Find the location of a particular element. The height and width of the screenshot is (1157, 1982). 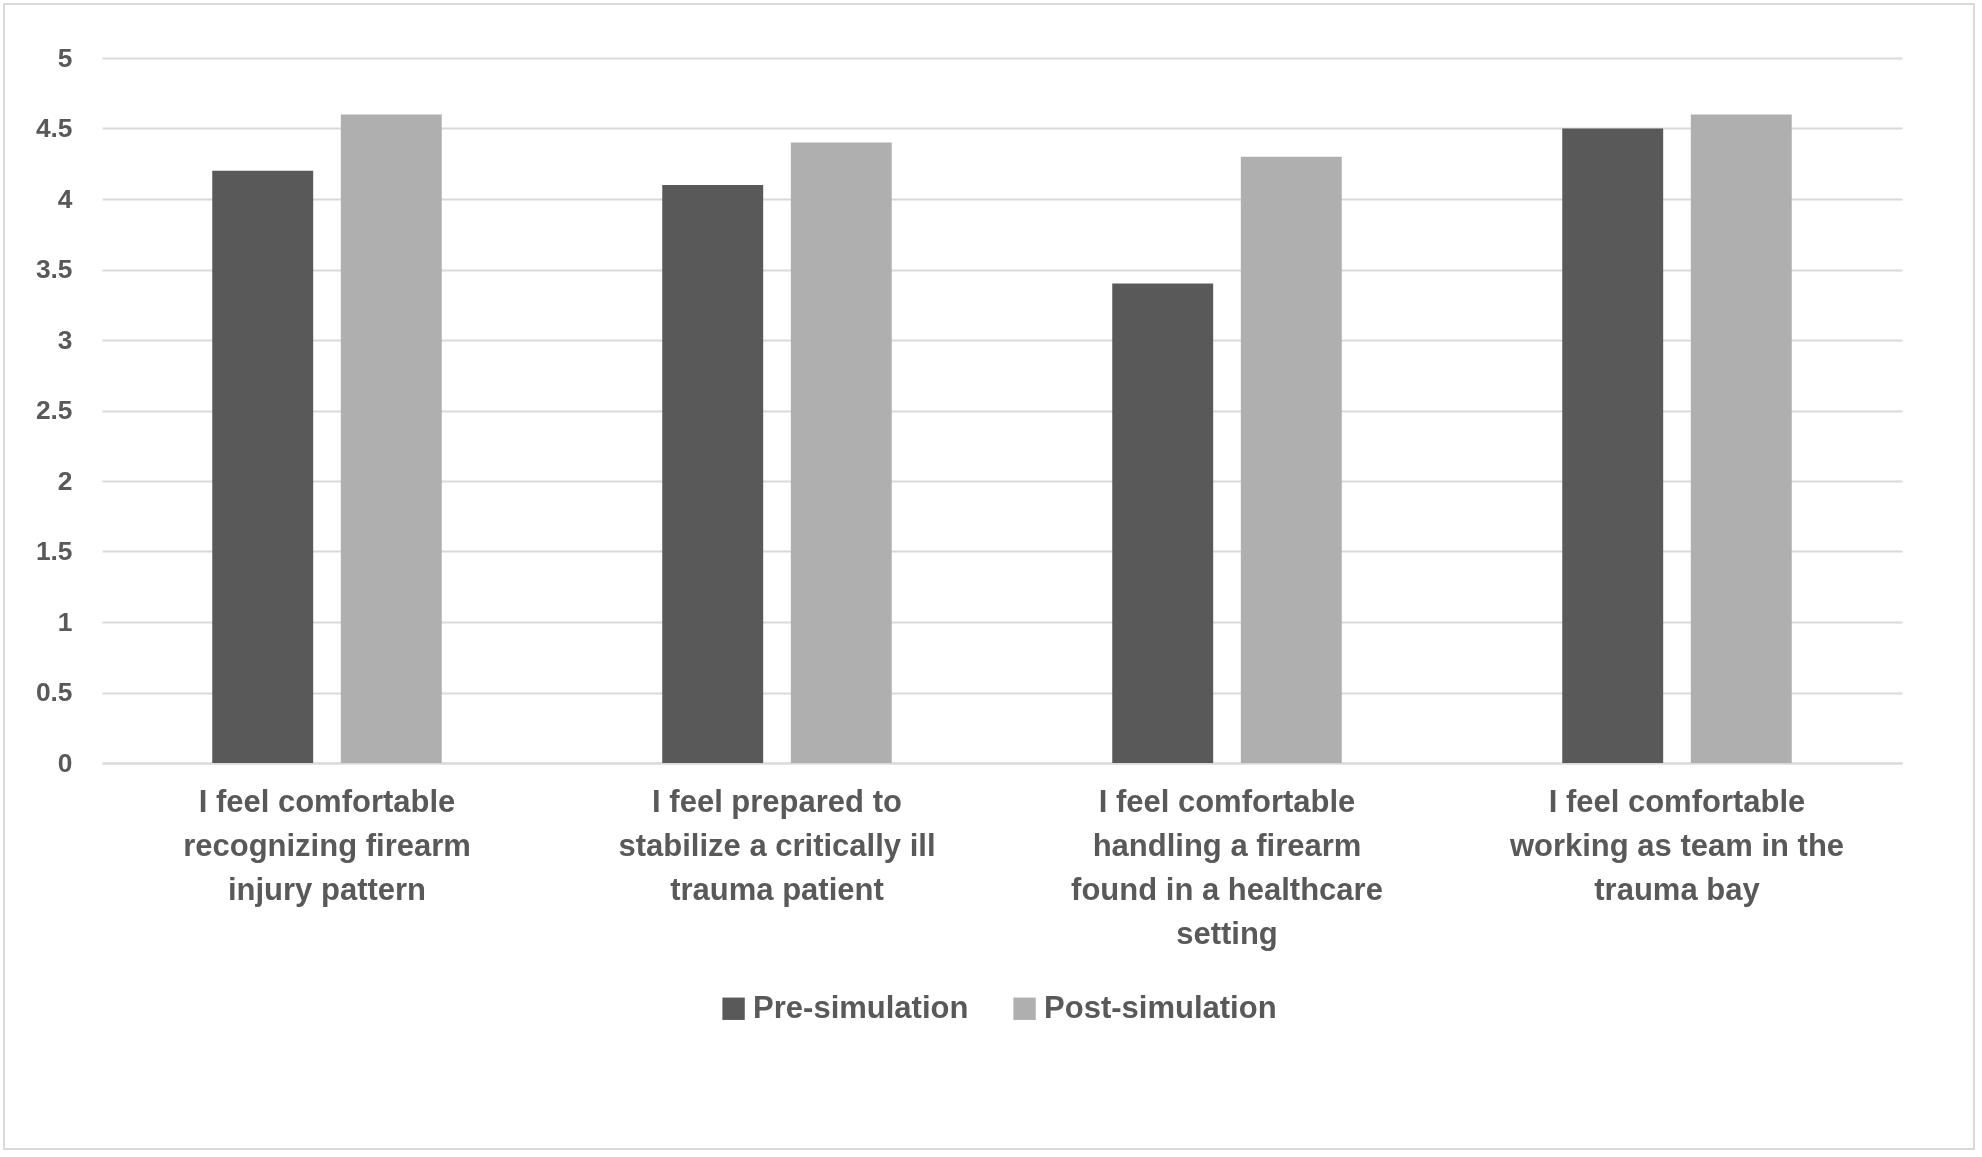

y-tick-label: 0.5 is located at coordinates (54, 692).